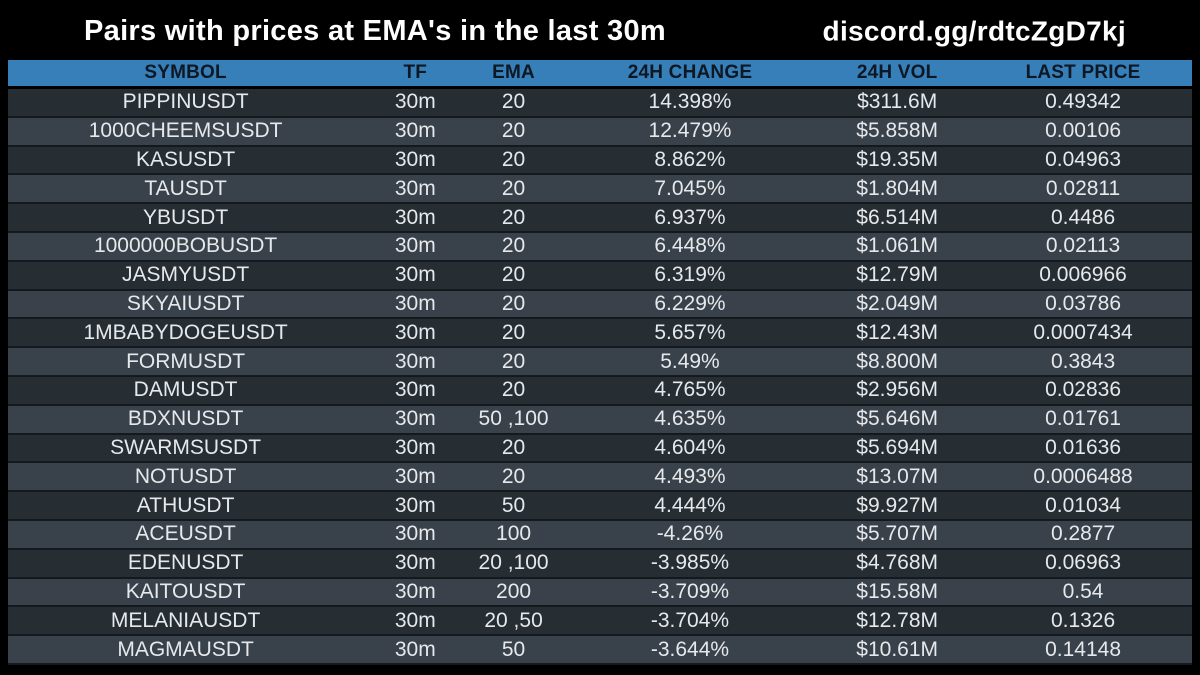 The height and width of the screenshot is (675, 1200). Describe the element at coordinates (690, 74) in the screenshot. I see `col-header-24h-change: 24H CHANGE` at that location.